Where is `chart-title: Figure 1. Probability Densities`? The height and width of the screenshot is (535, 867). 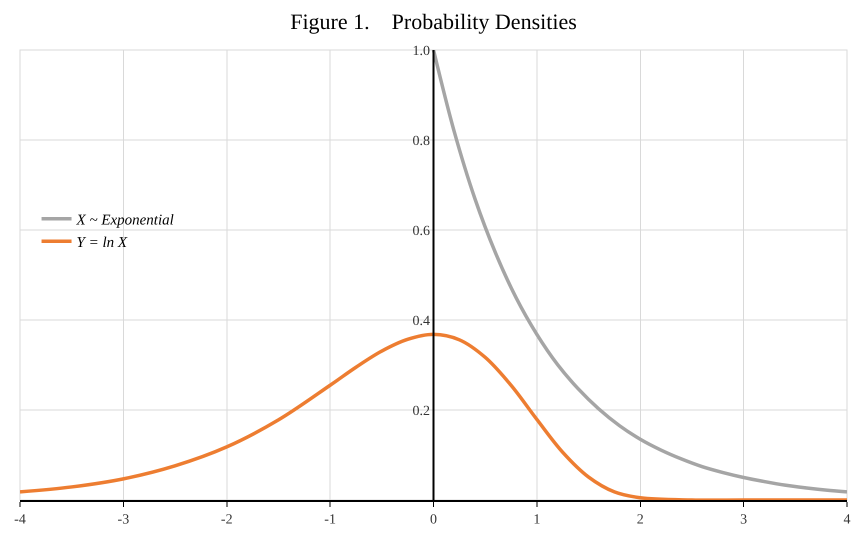
chart-title: Figure 1. Probability Densities is located at coordinates (433, 21).